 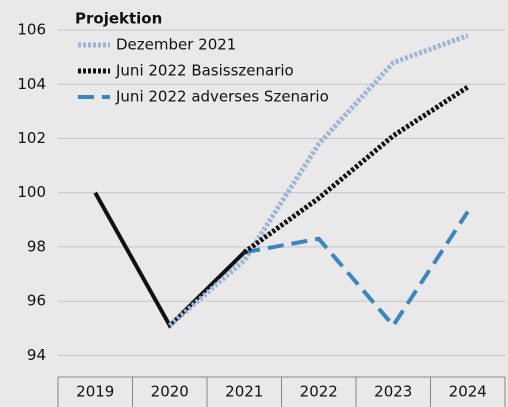 What do you see at coordinates (244, 392) in the screenshot?
I see `x-tick-label: 2021` at bounding box center [244, 392].